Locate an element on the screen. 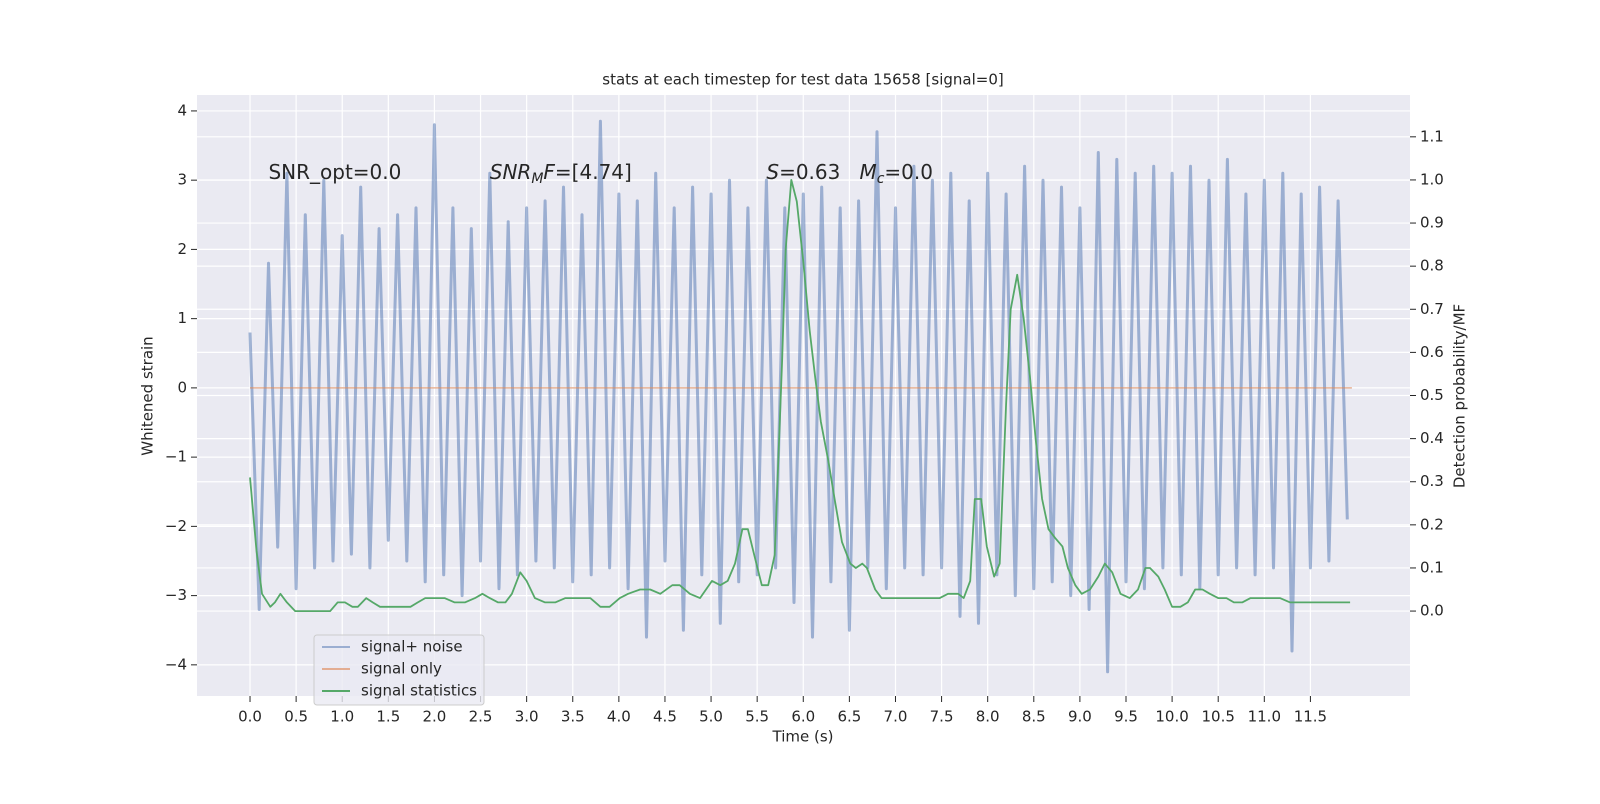  y-tick-label: −1 is located at coordinates (176, 457).